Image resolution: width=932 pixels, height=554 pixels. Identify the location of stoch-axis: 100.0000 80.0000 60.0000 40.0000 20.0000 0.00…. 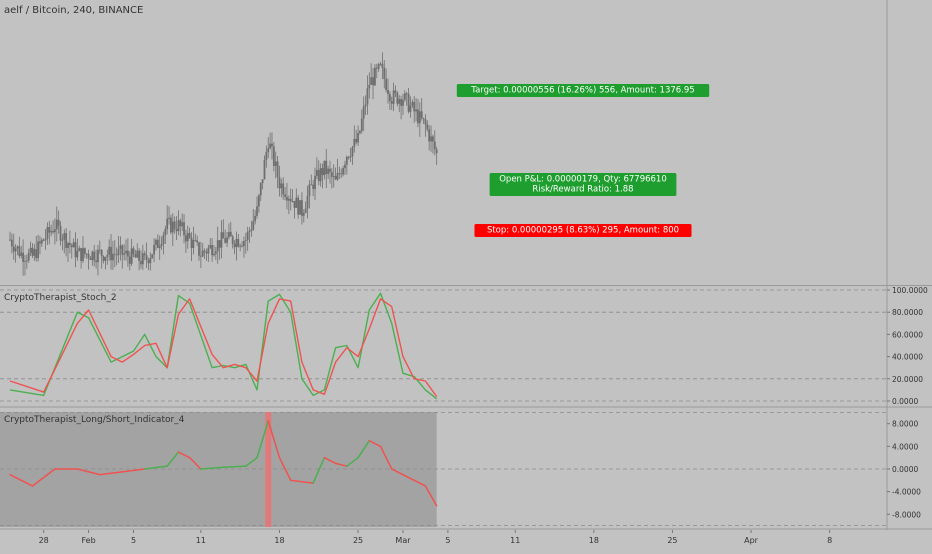
(907, 346).